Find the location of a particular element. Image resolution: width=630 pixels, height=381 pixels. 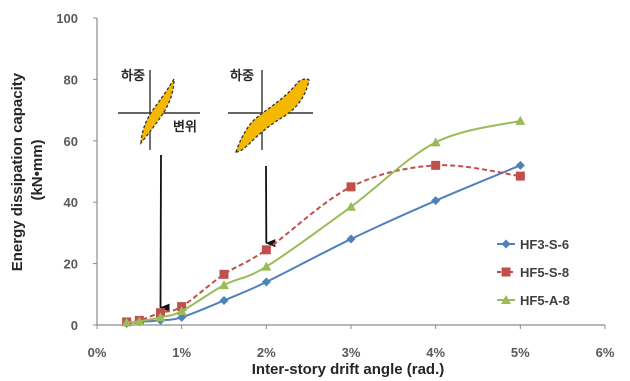

x-tick-label: 1% is located at coordinates (181, 352).